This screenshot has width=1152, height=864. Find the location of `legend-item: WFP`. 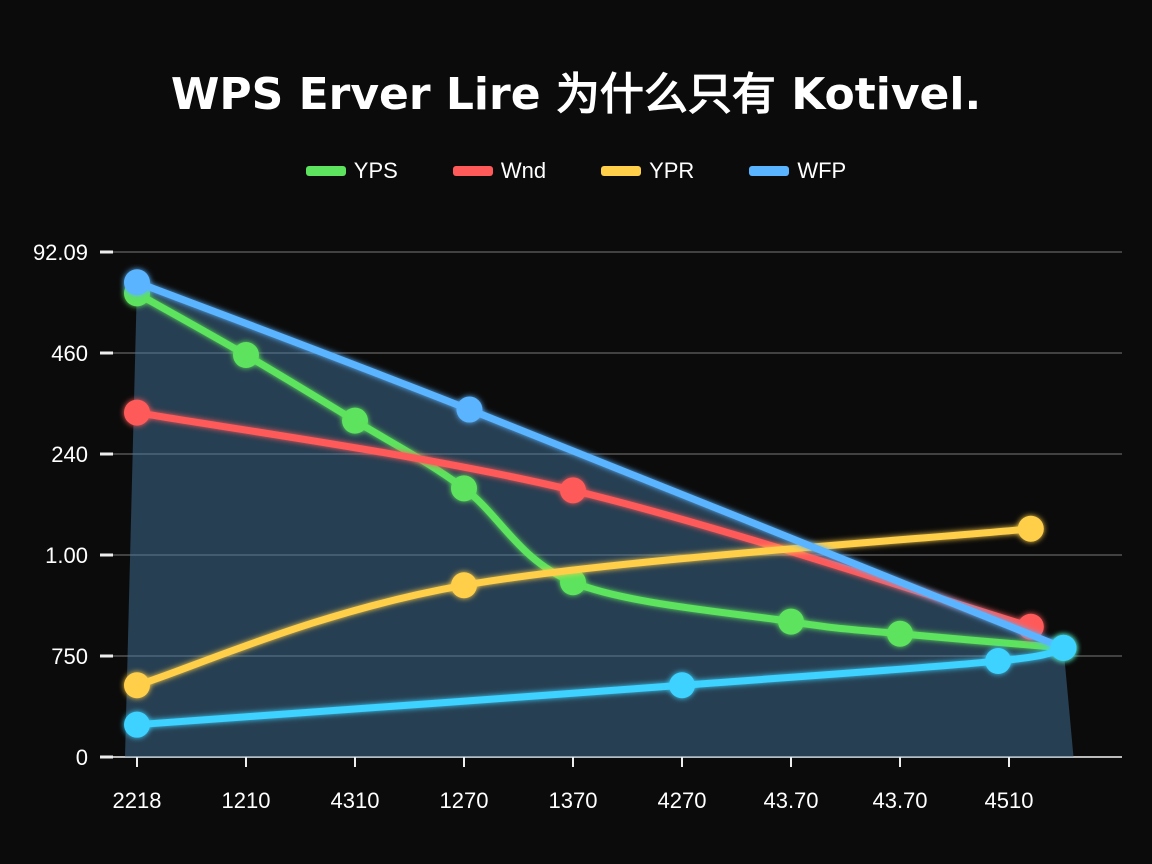

legend-item: WFP is located at coordinates (797, 171).